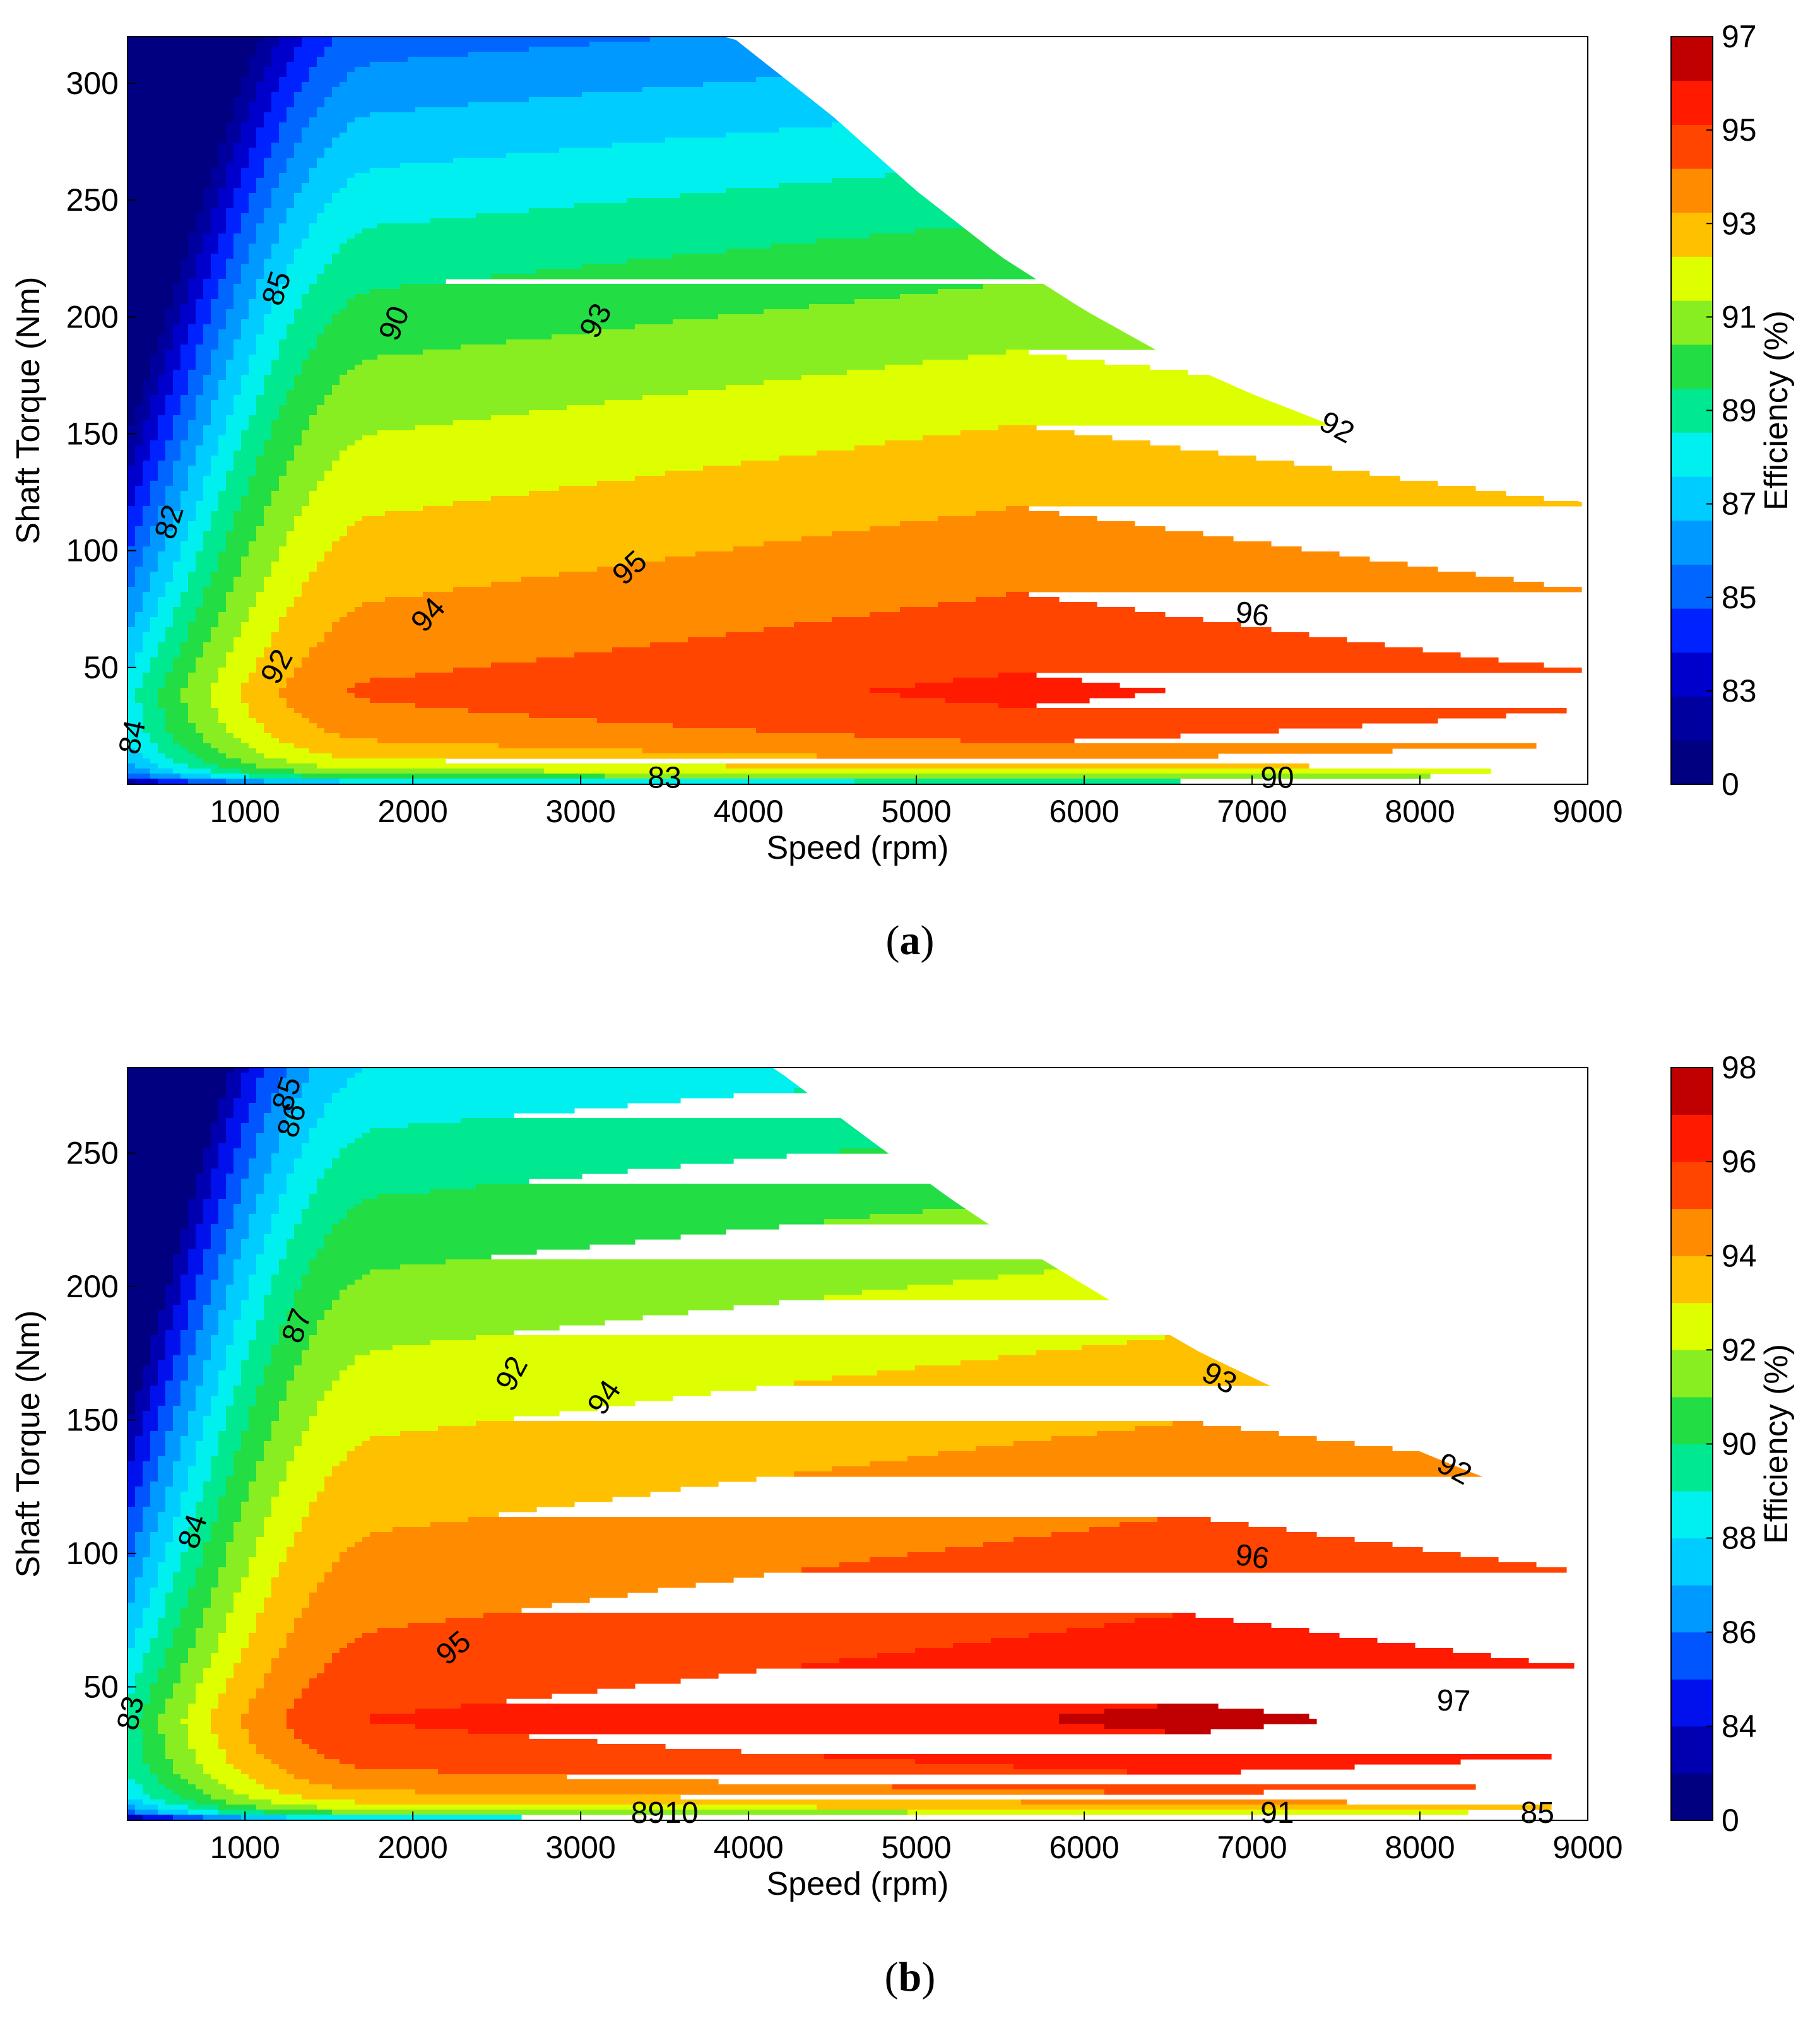 The width and height of the screenshot is (1820, 2026). Describe the element at coordinates (1453, 1702) in the screenshot. I see `contour-label: 97` at that location.